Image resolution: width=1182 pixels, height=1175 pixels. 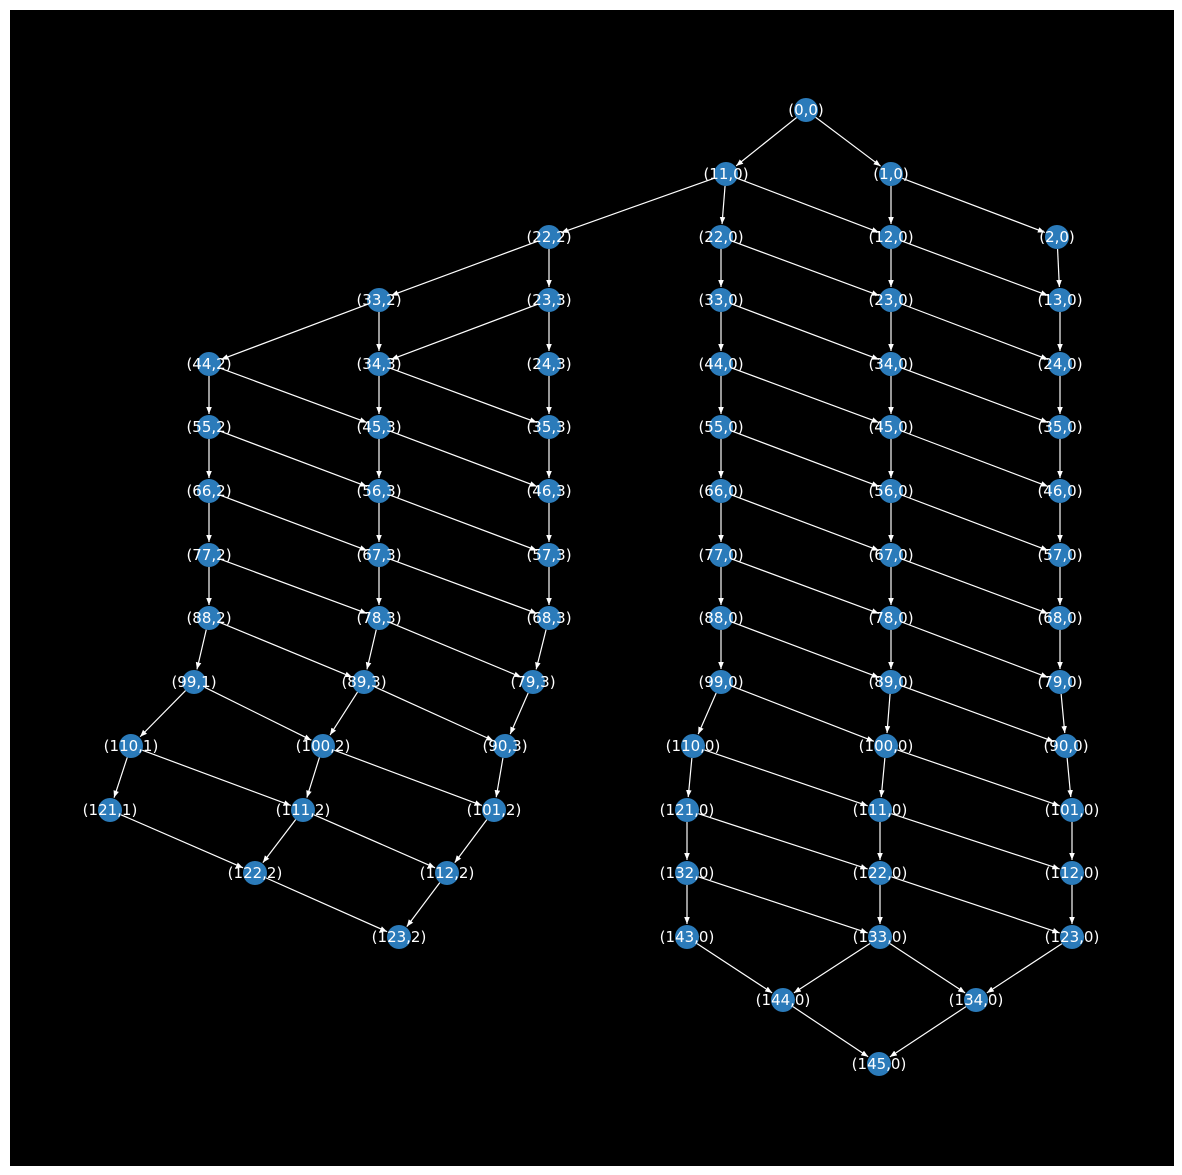 What do you see at coordinates (378, 364) in the screenshot?
I see `node-label: (34,3)` at bounding box center [378, 364].